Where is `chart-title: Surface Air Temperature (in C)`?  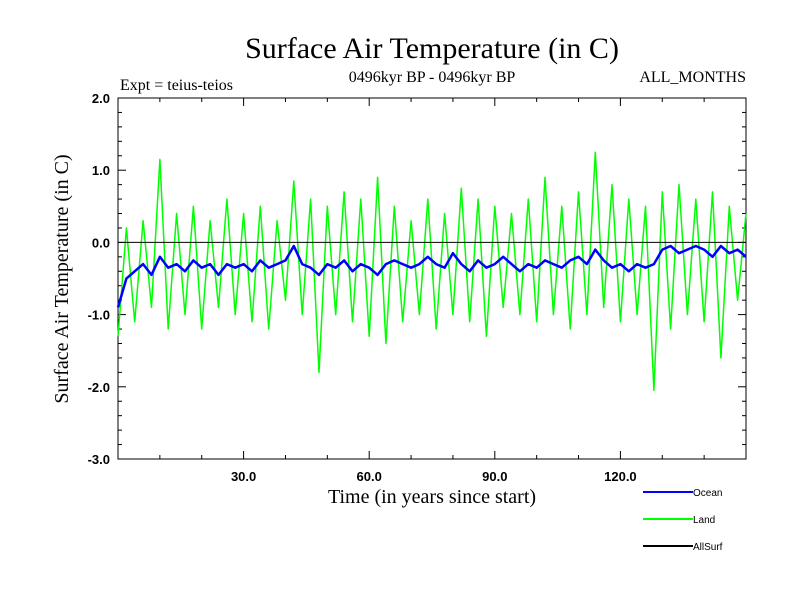
chart-title: Surface Air Temperature (in C) is located at coordinates (432, 48).